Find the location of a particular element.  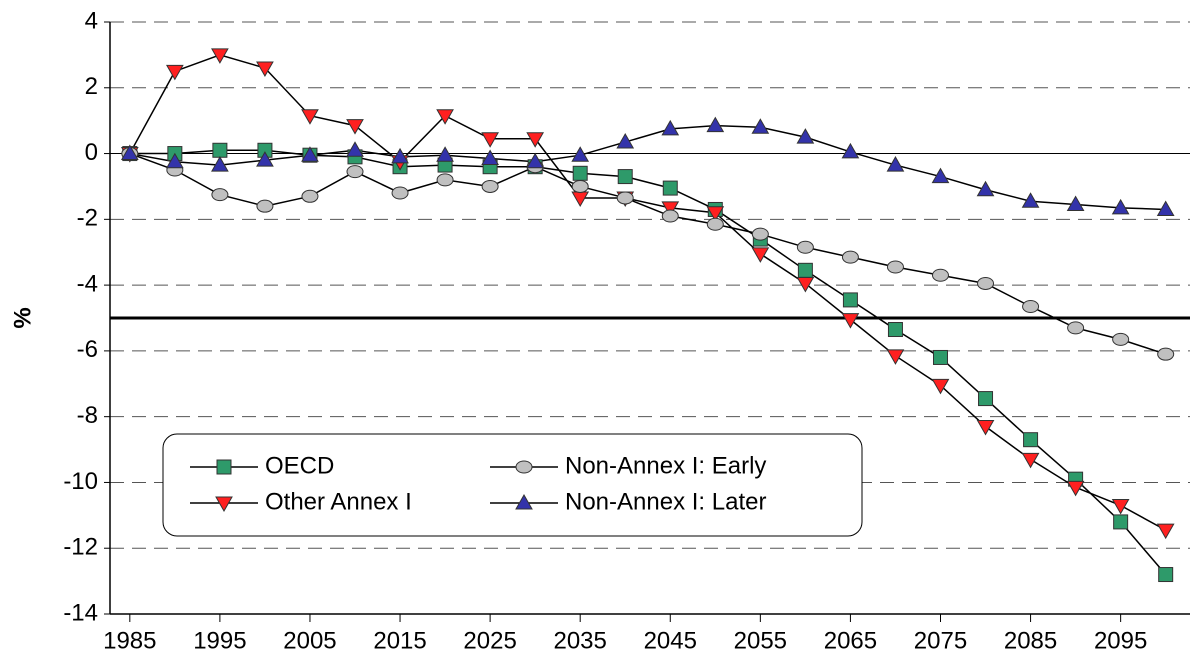

legend is located at coordinates (512, 485).